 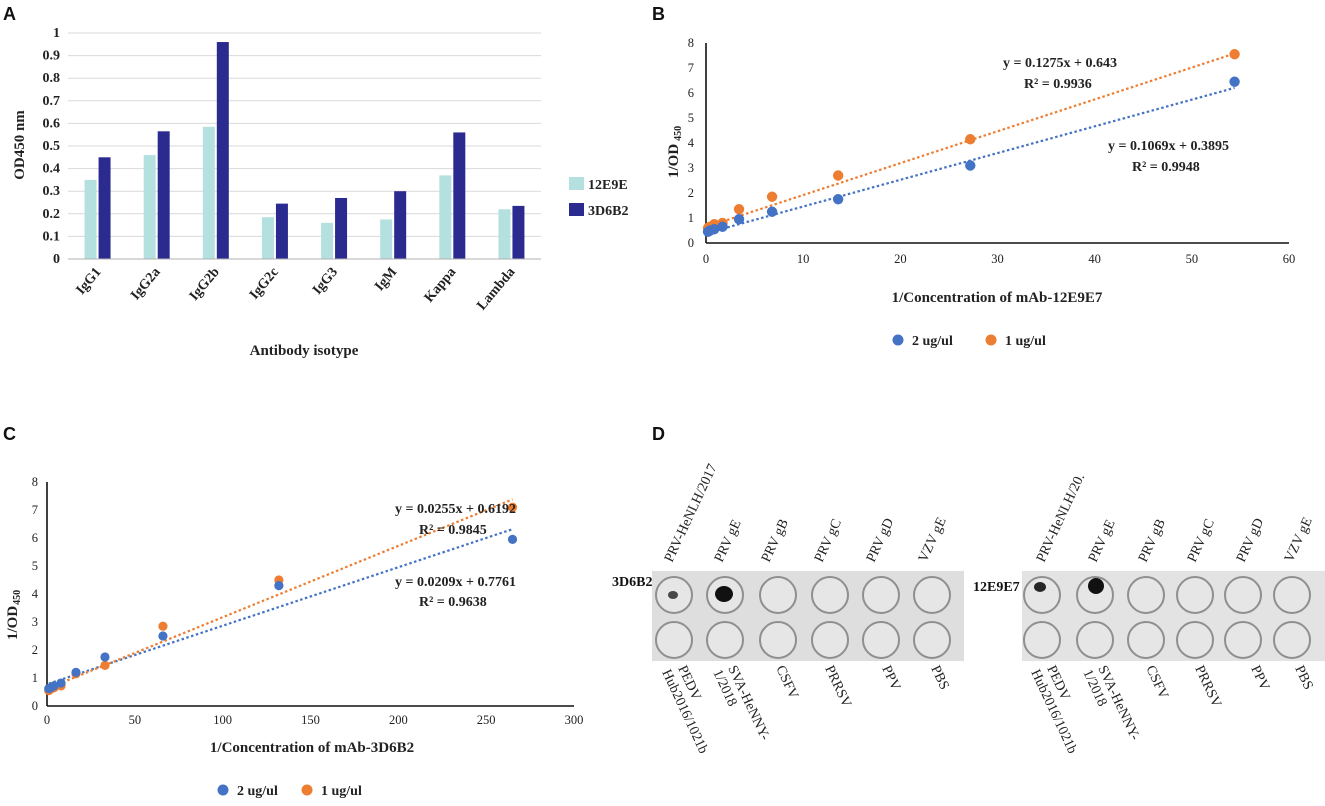 I want to click on x-tick-label: 40, so click(x=1094, y=259).